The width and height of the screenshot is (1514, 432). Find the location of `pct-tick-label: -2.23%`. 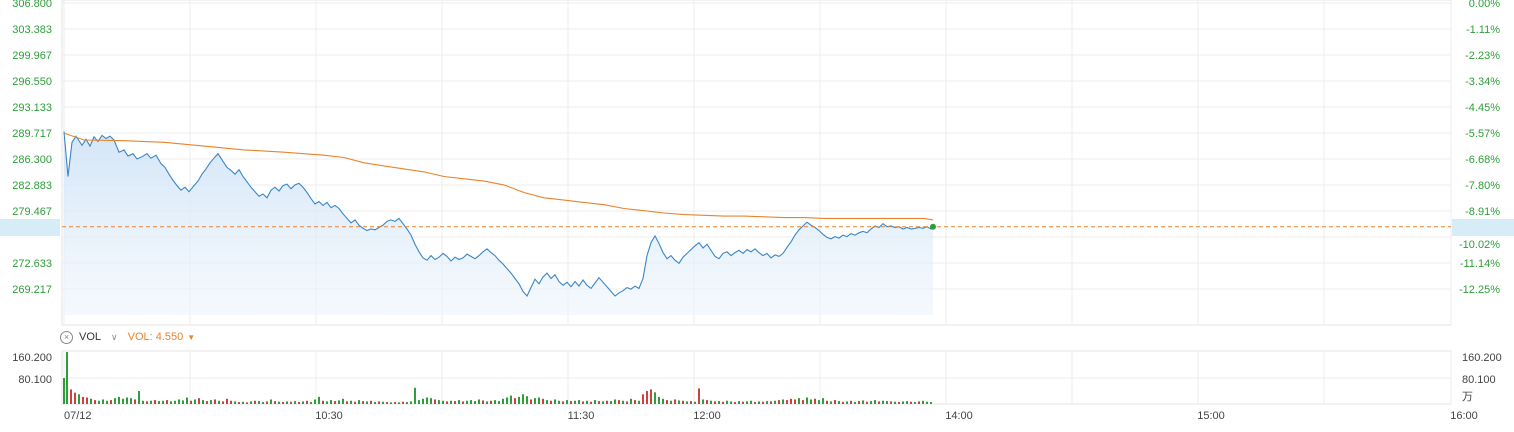

pct-tick-label: -2.23% is located at coordinates (1482, 56).